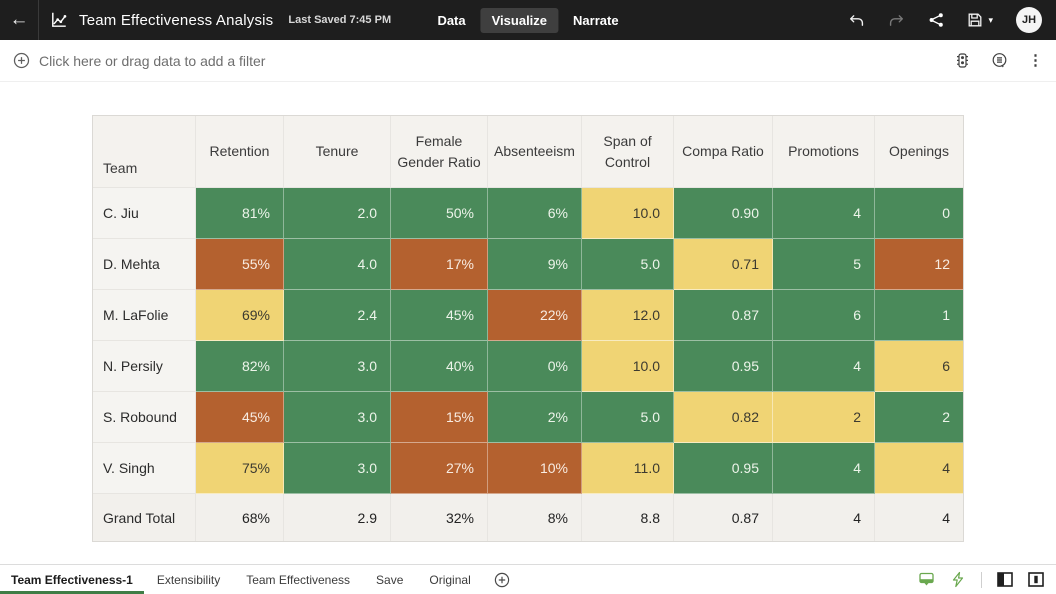  I want to click on data-cell: 10%, so click(535, 468).